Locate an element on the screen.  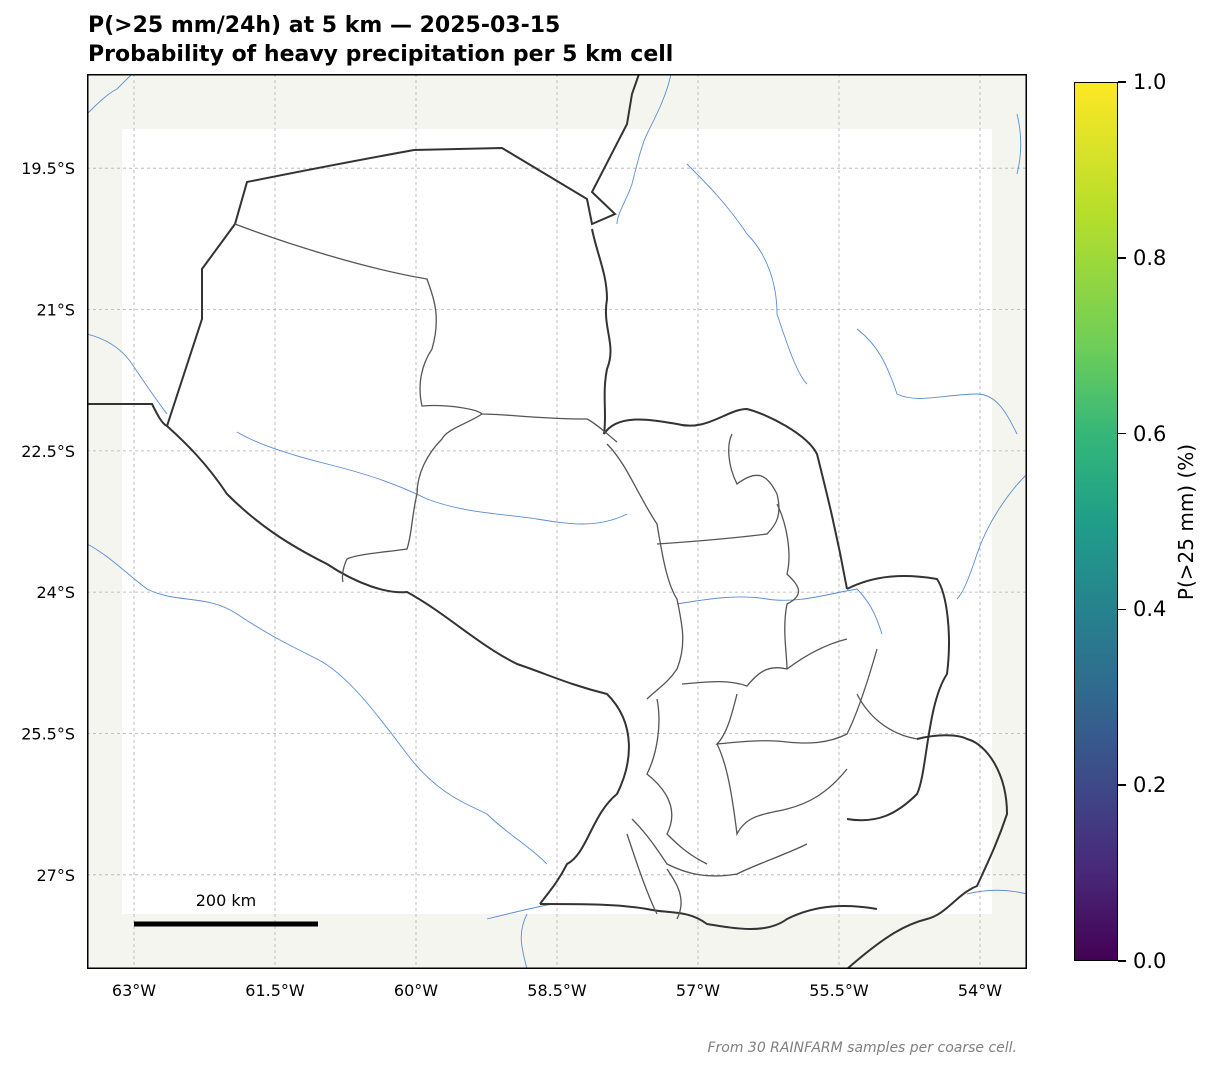
lon-tick-label: 63°W is located at coordinates (134, 990).